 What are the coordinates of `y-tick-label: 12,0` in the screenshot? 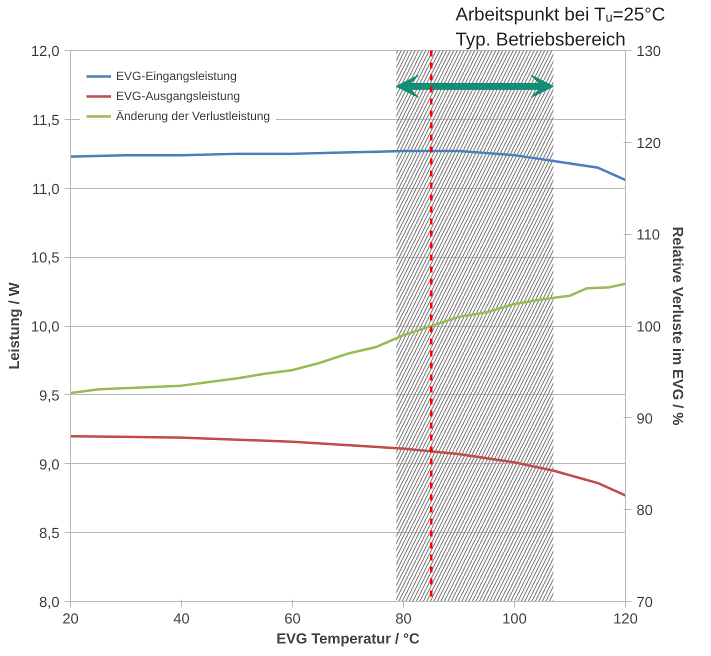 It's located at (45, 52).